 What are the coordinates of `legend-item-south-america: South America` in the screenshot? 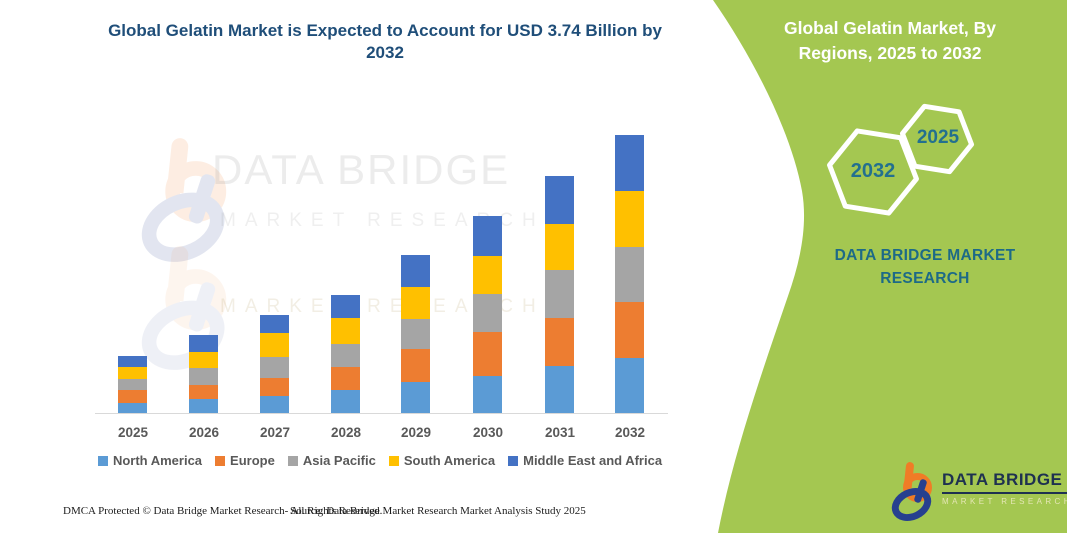 It's located at (442, 460).